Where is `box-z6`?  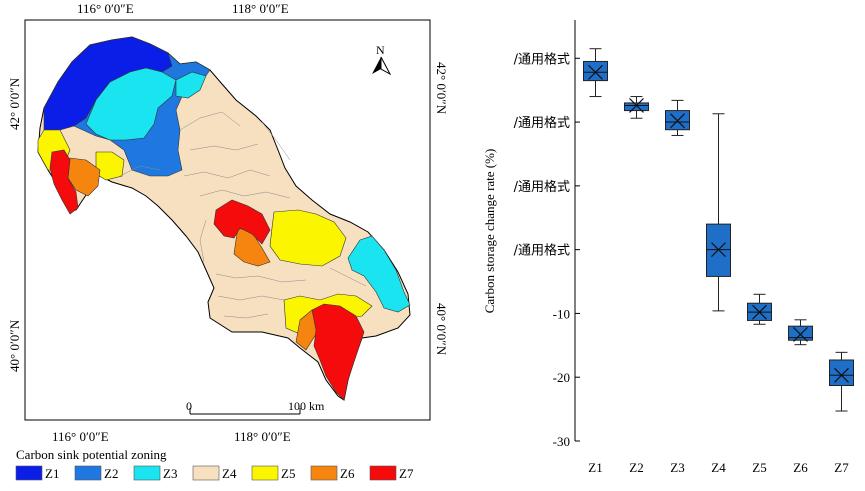
box-z6 is located at coordinates (800, 332).